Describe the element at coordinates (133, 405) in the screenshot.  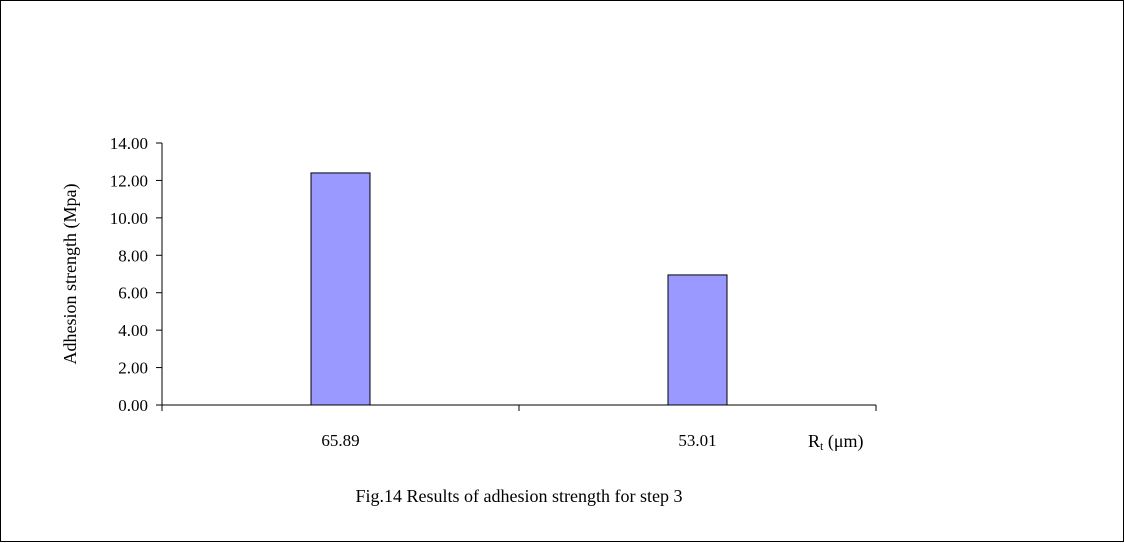
I see `y-tick-label: 0.00` at that location.